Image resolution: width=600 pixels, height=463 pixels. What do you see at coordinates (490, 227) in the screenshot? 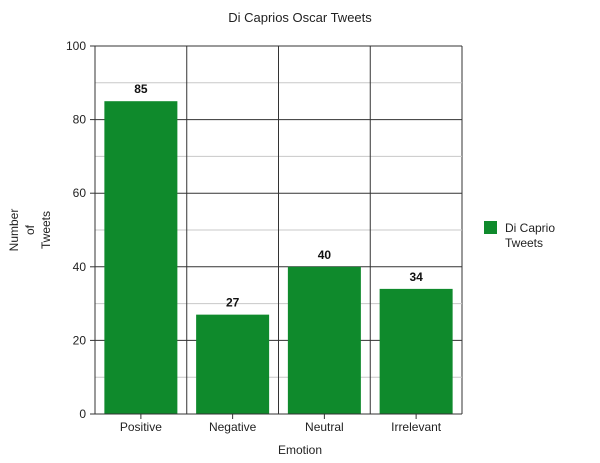
I see `legend-swatch` at bounding box center [490, 227].